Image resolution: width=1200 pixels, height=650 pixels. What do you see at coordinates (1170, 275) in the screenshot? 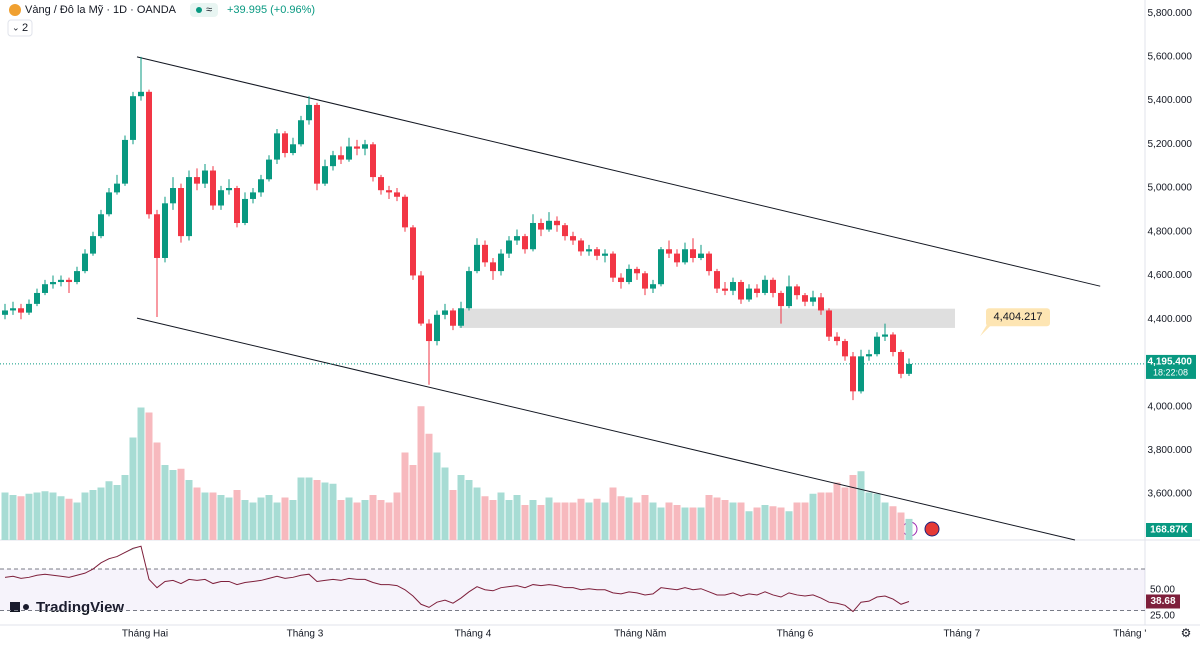
I see `y-tick-label: 4,600.000` at bounding box center [1170, 275].